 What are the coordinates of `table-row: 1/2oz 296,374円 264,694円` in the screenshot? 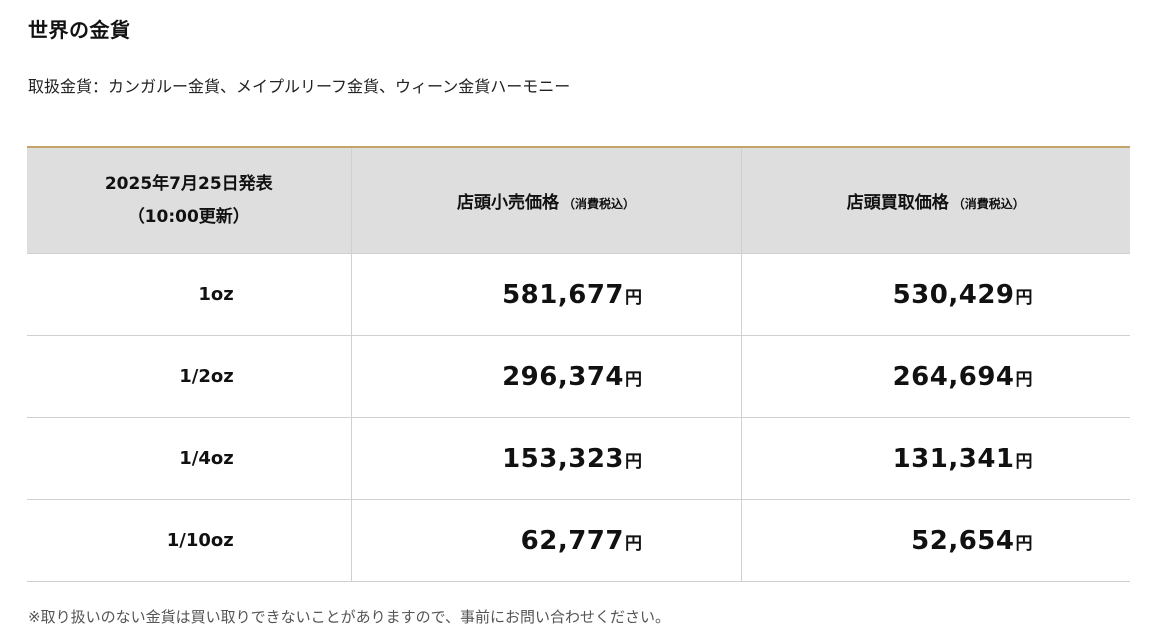 It's located at (578, 376).